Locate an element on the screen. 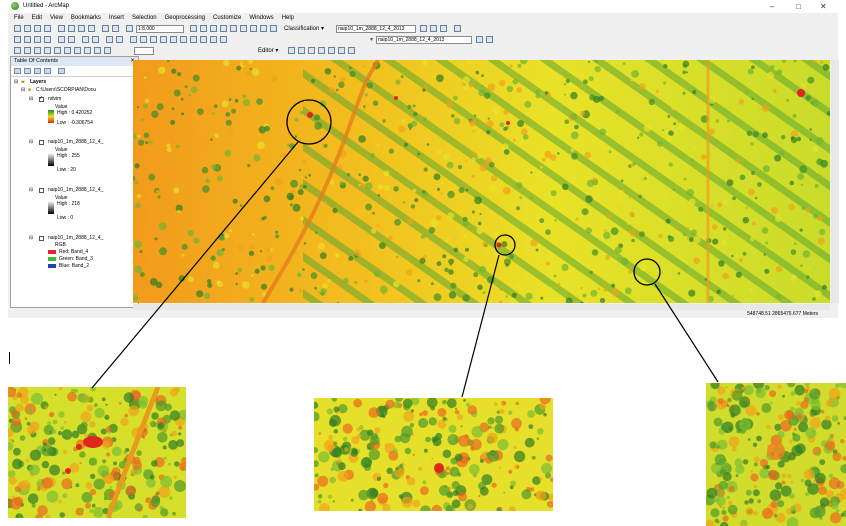 The image size is (846, 526). toc-close-icon: ✕ is located at coordinates (132, 61).